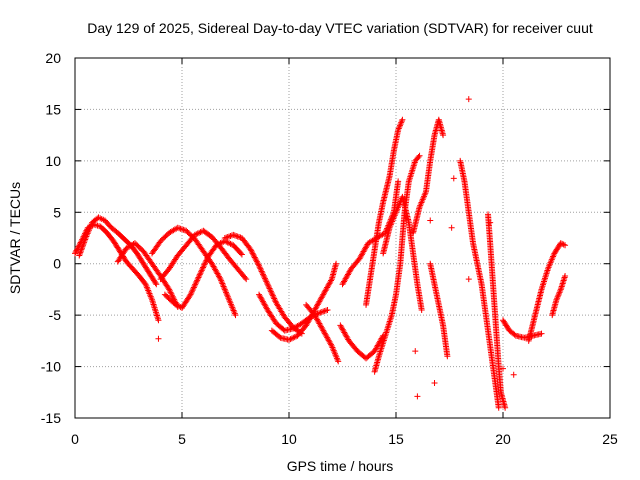  Describe the element at coordinates (55, 315) in the screenshot. I see `y-tick-label: -5` at that location.